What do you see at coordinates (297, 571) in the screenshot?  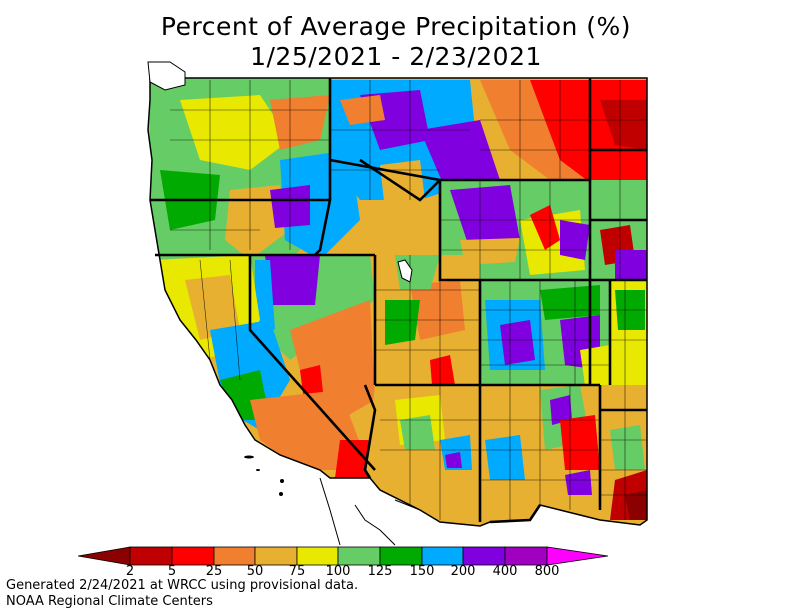 I see `legend-tick: 75` at bounding box center [297, 571].